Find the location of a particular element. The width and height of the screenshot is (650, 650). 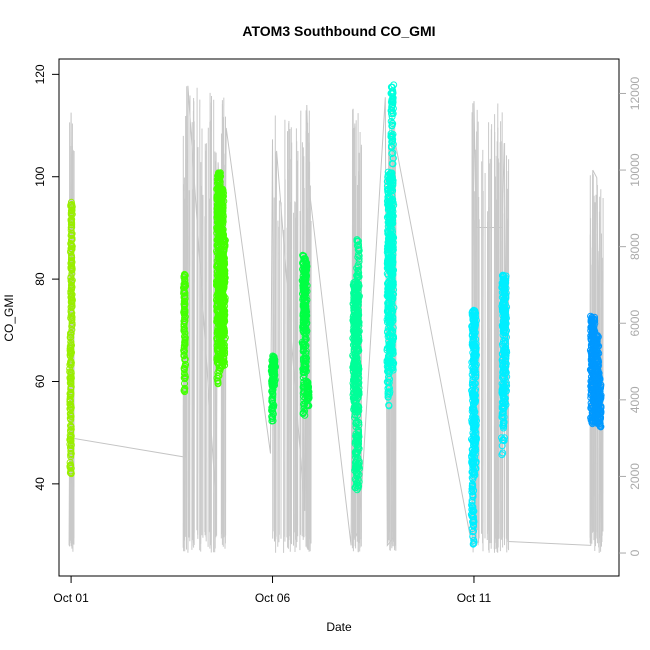

x-tick-label: Oct 06 is located at coordinates (273, 598).